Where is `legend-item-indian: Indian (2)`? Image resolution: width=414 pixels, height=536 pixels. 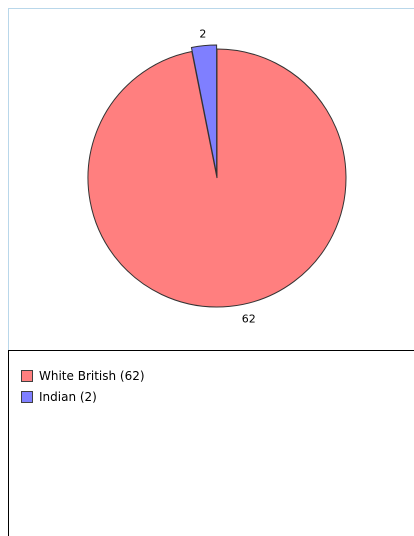
legend-item-indian: Indian (2) is located at coordinates (83, 396).